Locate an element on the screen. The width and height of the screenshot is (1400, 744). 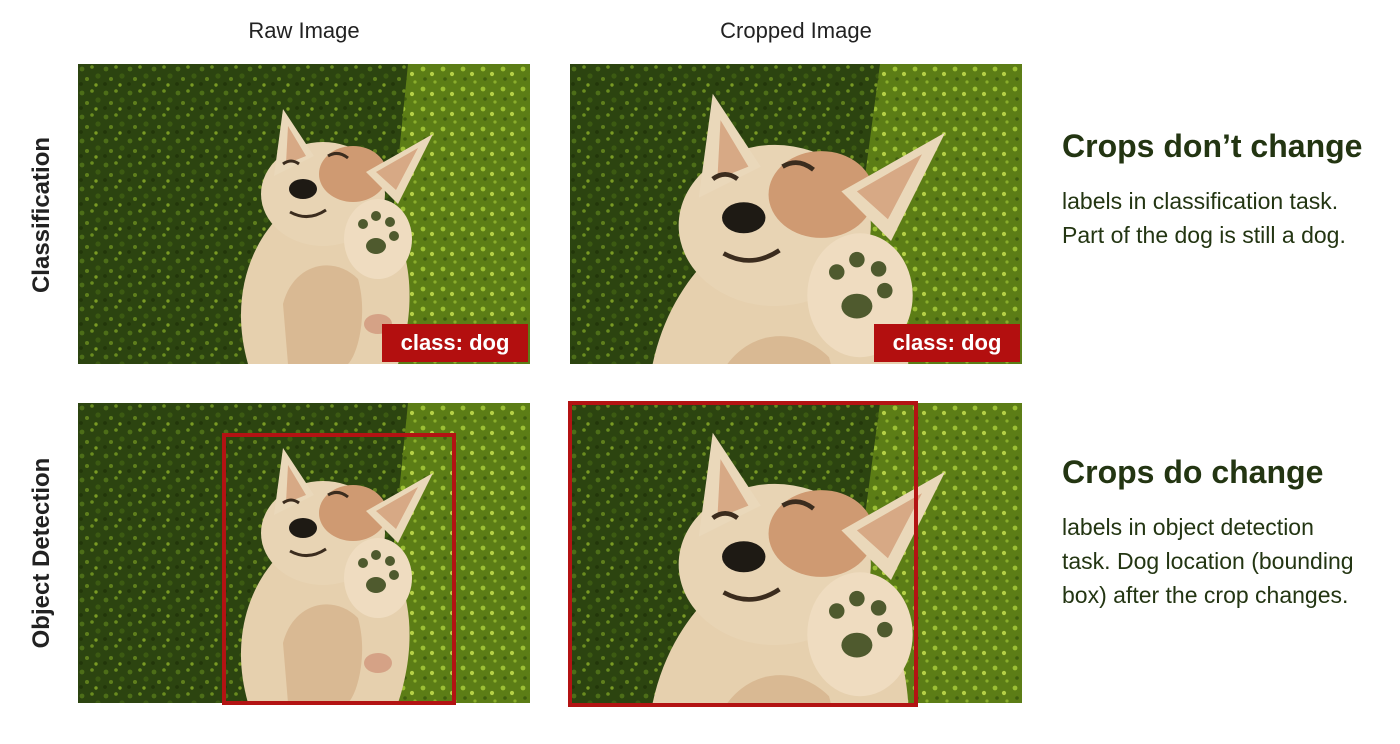
raw-image-classification: class: dog is located at coordinates (304, 214).